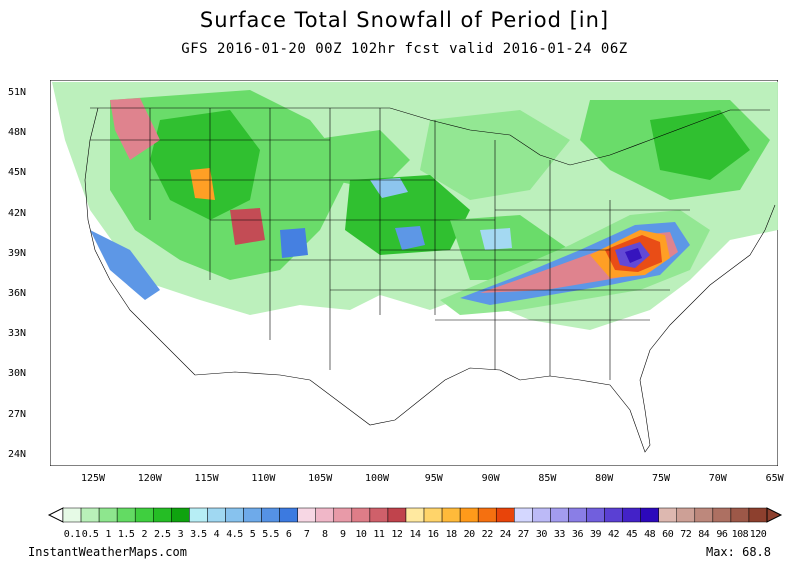 The height and width of the screenshot is (567, 809). I want to click on latitude-label: 36N, so click(17, 293).